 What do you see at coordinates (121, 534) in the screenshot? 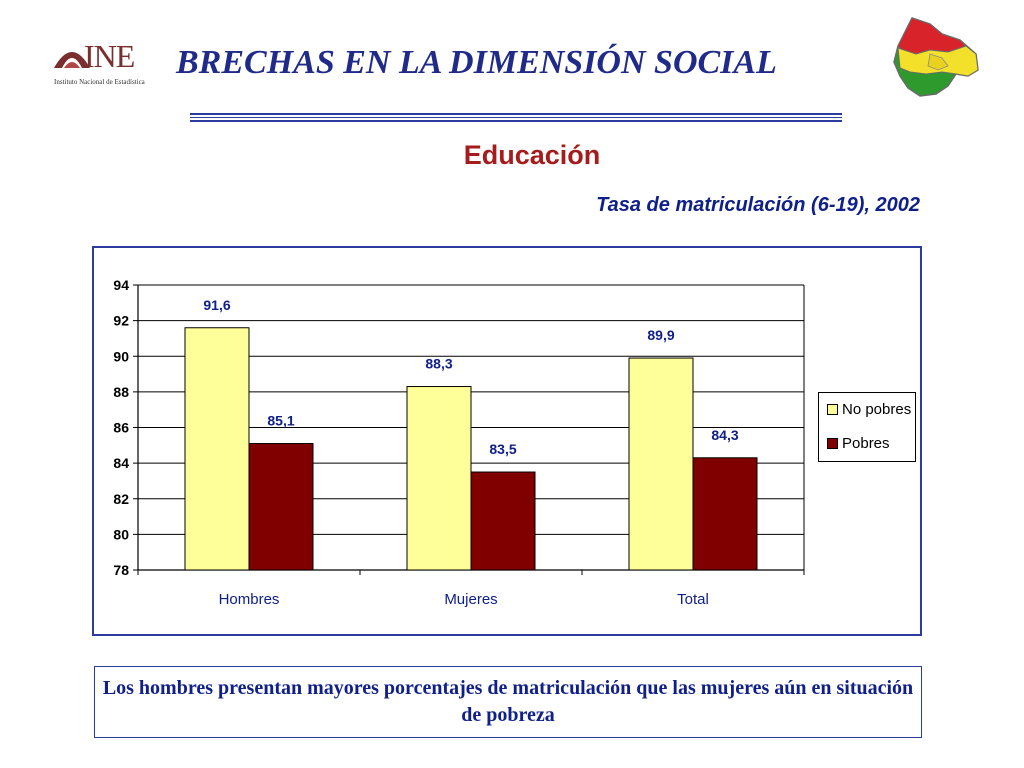
I see `y-tick-label: 80` at bounding box center [121, 534].